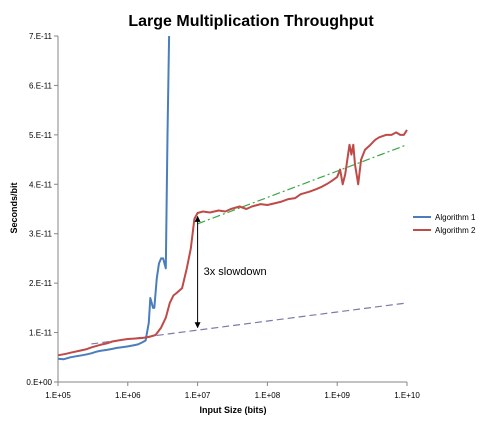 The width and height of the screenshot is (502, 428). I want to click on y-tick-label: 3.E-11, so click(41, 234).